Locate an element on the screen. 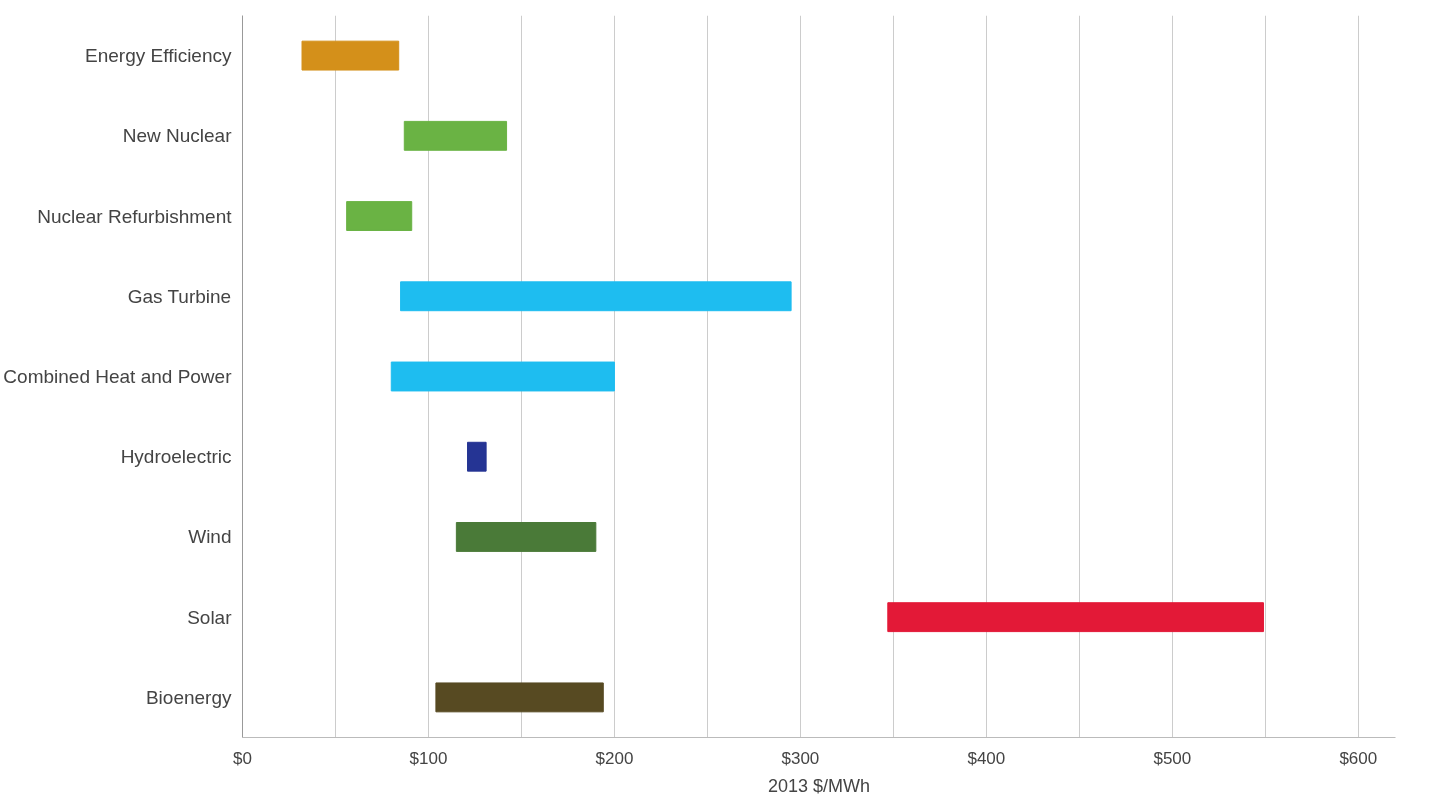  x-tick-label: $600 is located at coordinates (1358, 758).